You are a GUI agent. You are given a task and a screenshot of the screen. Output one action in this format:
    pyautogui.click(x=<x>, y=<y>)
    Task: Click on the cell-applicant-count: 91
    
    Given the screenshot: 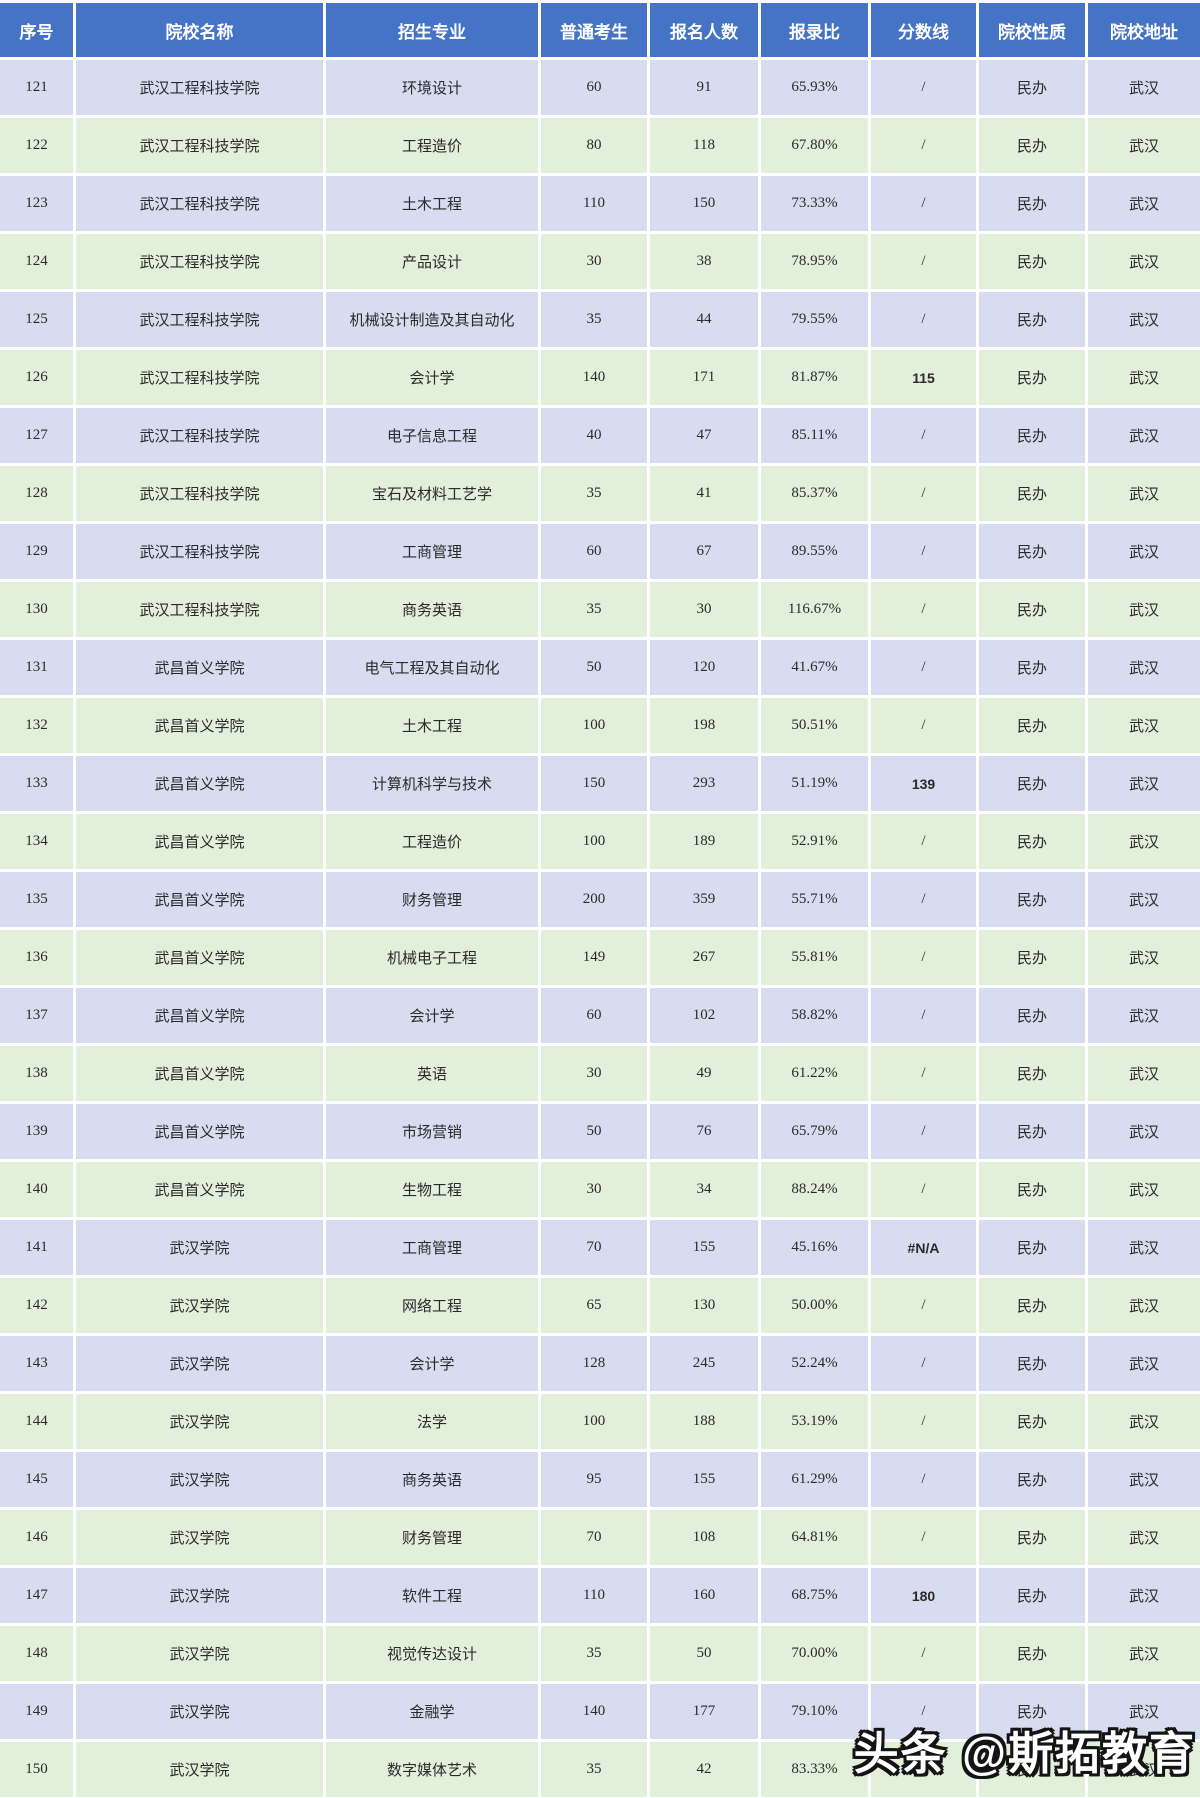 What is the action you would take?
    pyautogui.click(x=705, y=86)
    